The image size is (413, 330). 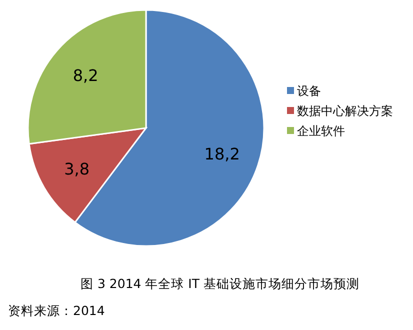 I want to click on caption: 图 3 2014 年全球 IT 基础设施市场细分市场预测, so click(x=220, y=283).